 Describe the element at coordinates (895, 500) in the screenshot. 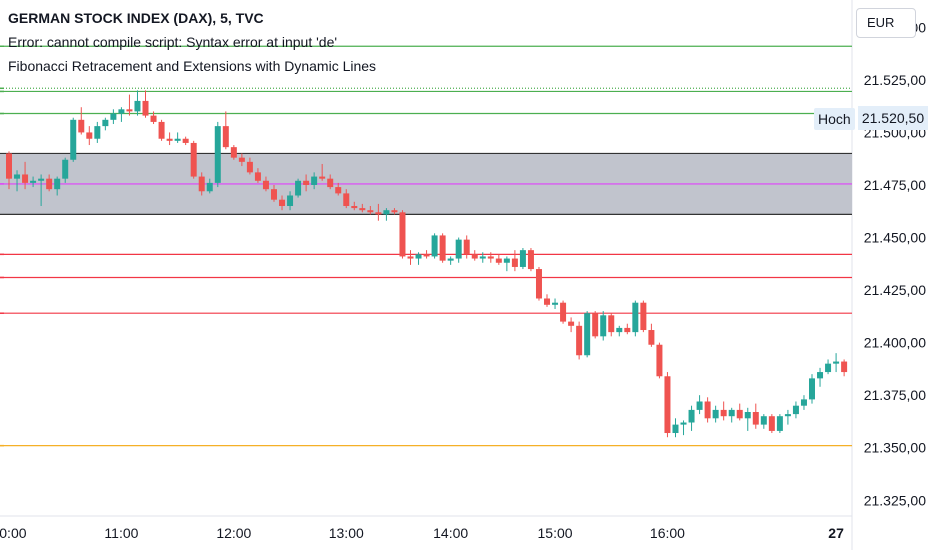

I see `y-tick-label: 21.325,00` at that location.